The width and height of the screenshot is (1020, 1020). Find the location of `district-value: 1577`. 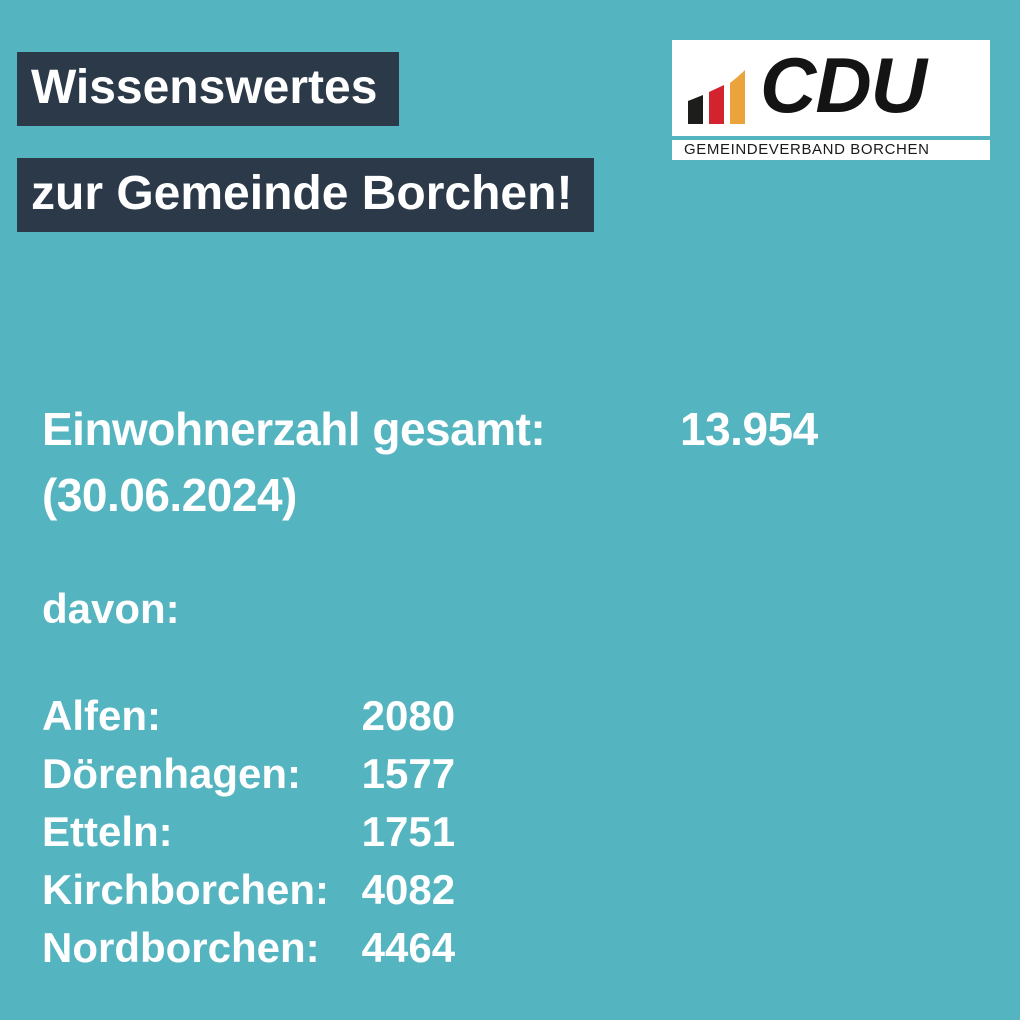

district-value: 1577 is located at coordinates (408, 773).